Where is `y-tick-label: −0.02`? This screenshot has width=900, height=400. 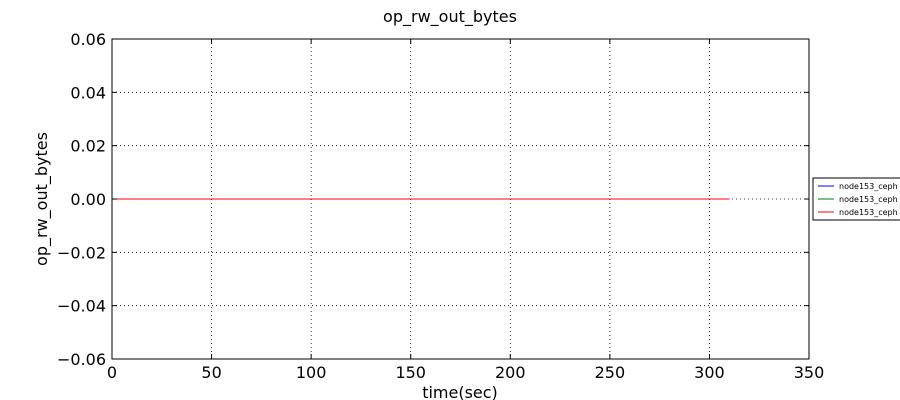
y-tick-label: −0.02 is located at coordinates (81, 252).